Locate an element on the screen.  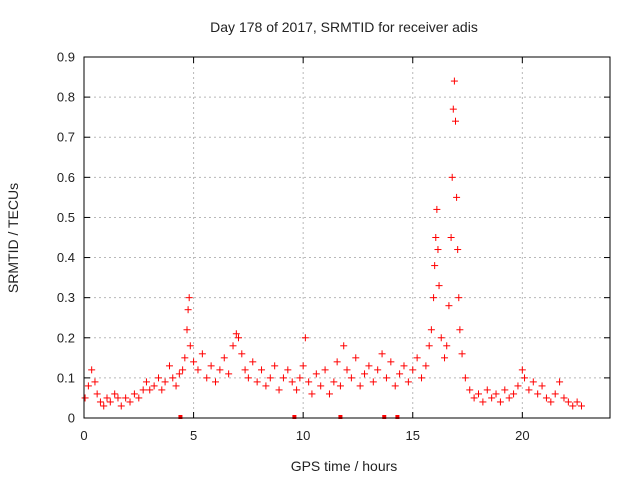
y-axis-label: SRMTID / TECUs is located at coordinates (13, 238).